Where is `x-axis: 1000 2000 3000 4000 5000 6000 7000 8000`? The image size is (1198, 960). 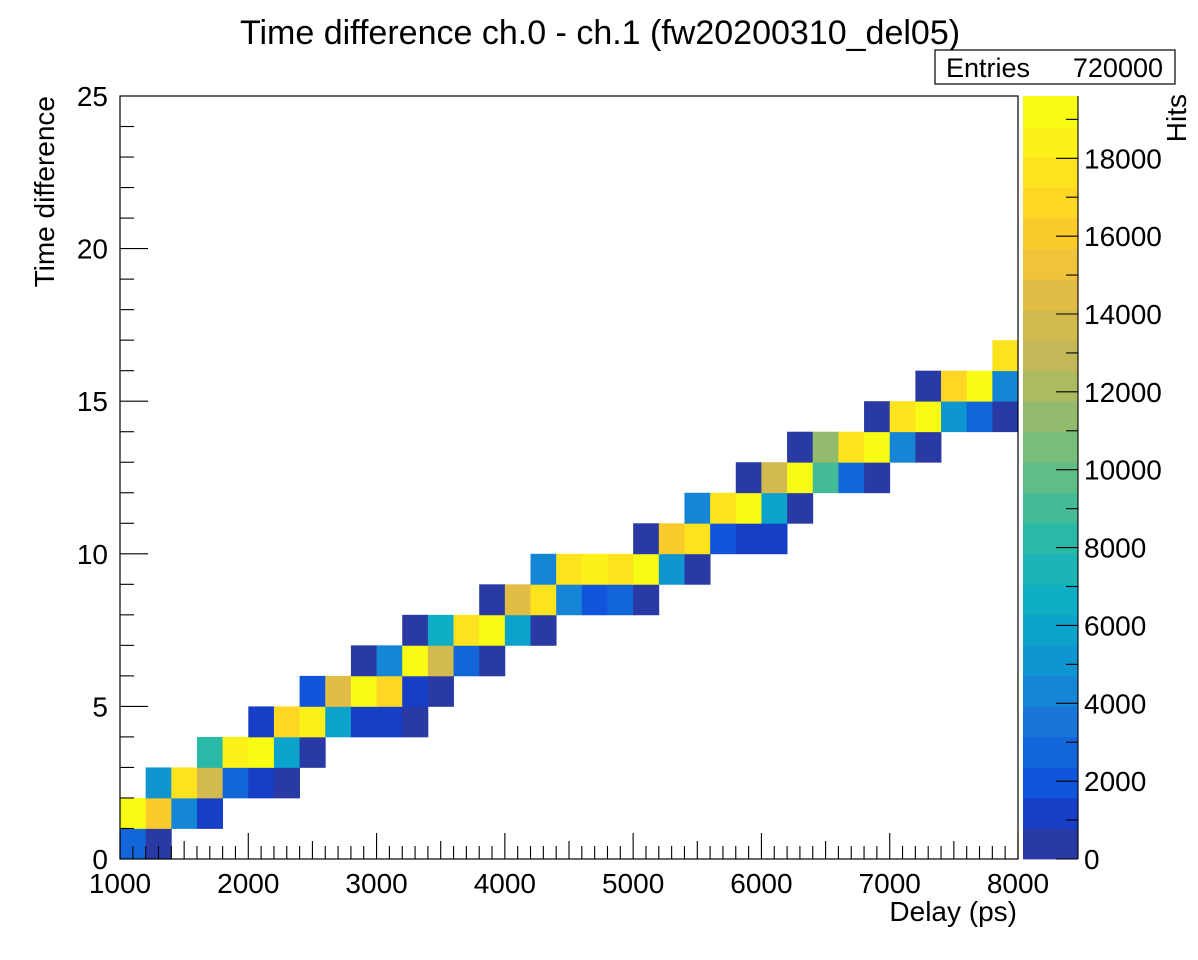 x-axis: 1000 2000 3000 4000 5000 6000 7000 8000 is located at coordinates (569, 866).